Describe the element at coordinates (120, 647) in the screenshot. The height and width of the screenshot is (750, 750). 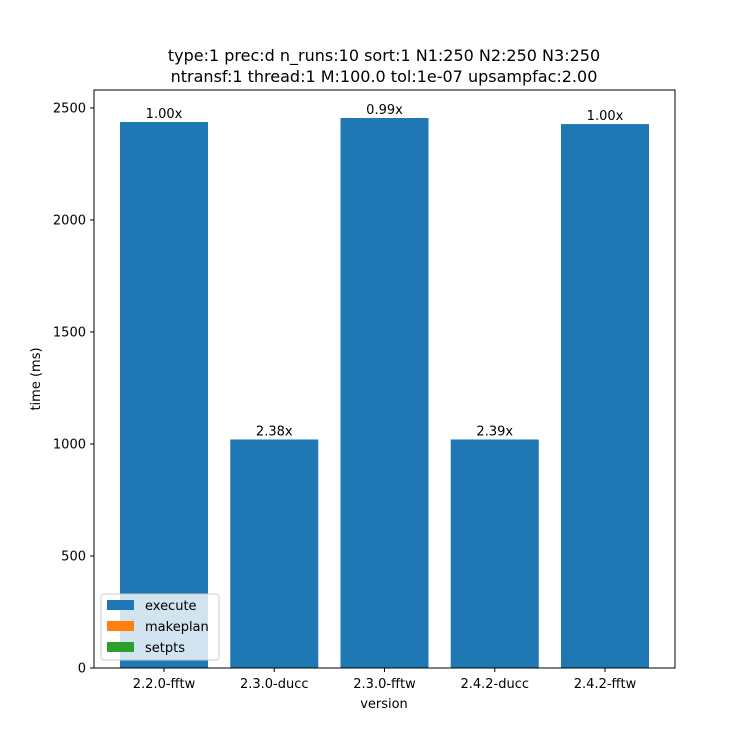
I see `legend-swatch-setpts` at that location.